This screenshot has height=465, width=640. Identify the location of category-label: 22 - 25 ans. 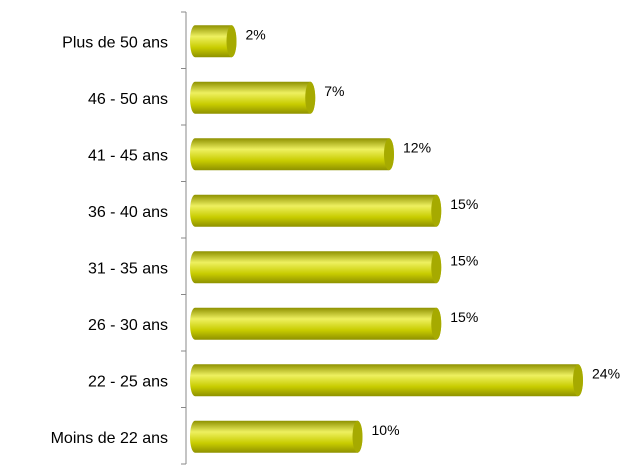
(128, 381).